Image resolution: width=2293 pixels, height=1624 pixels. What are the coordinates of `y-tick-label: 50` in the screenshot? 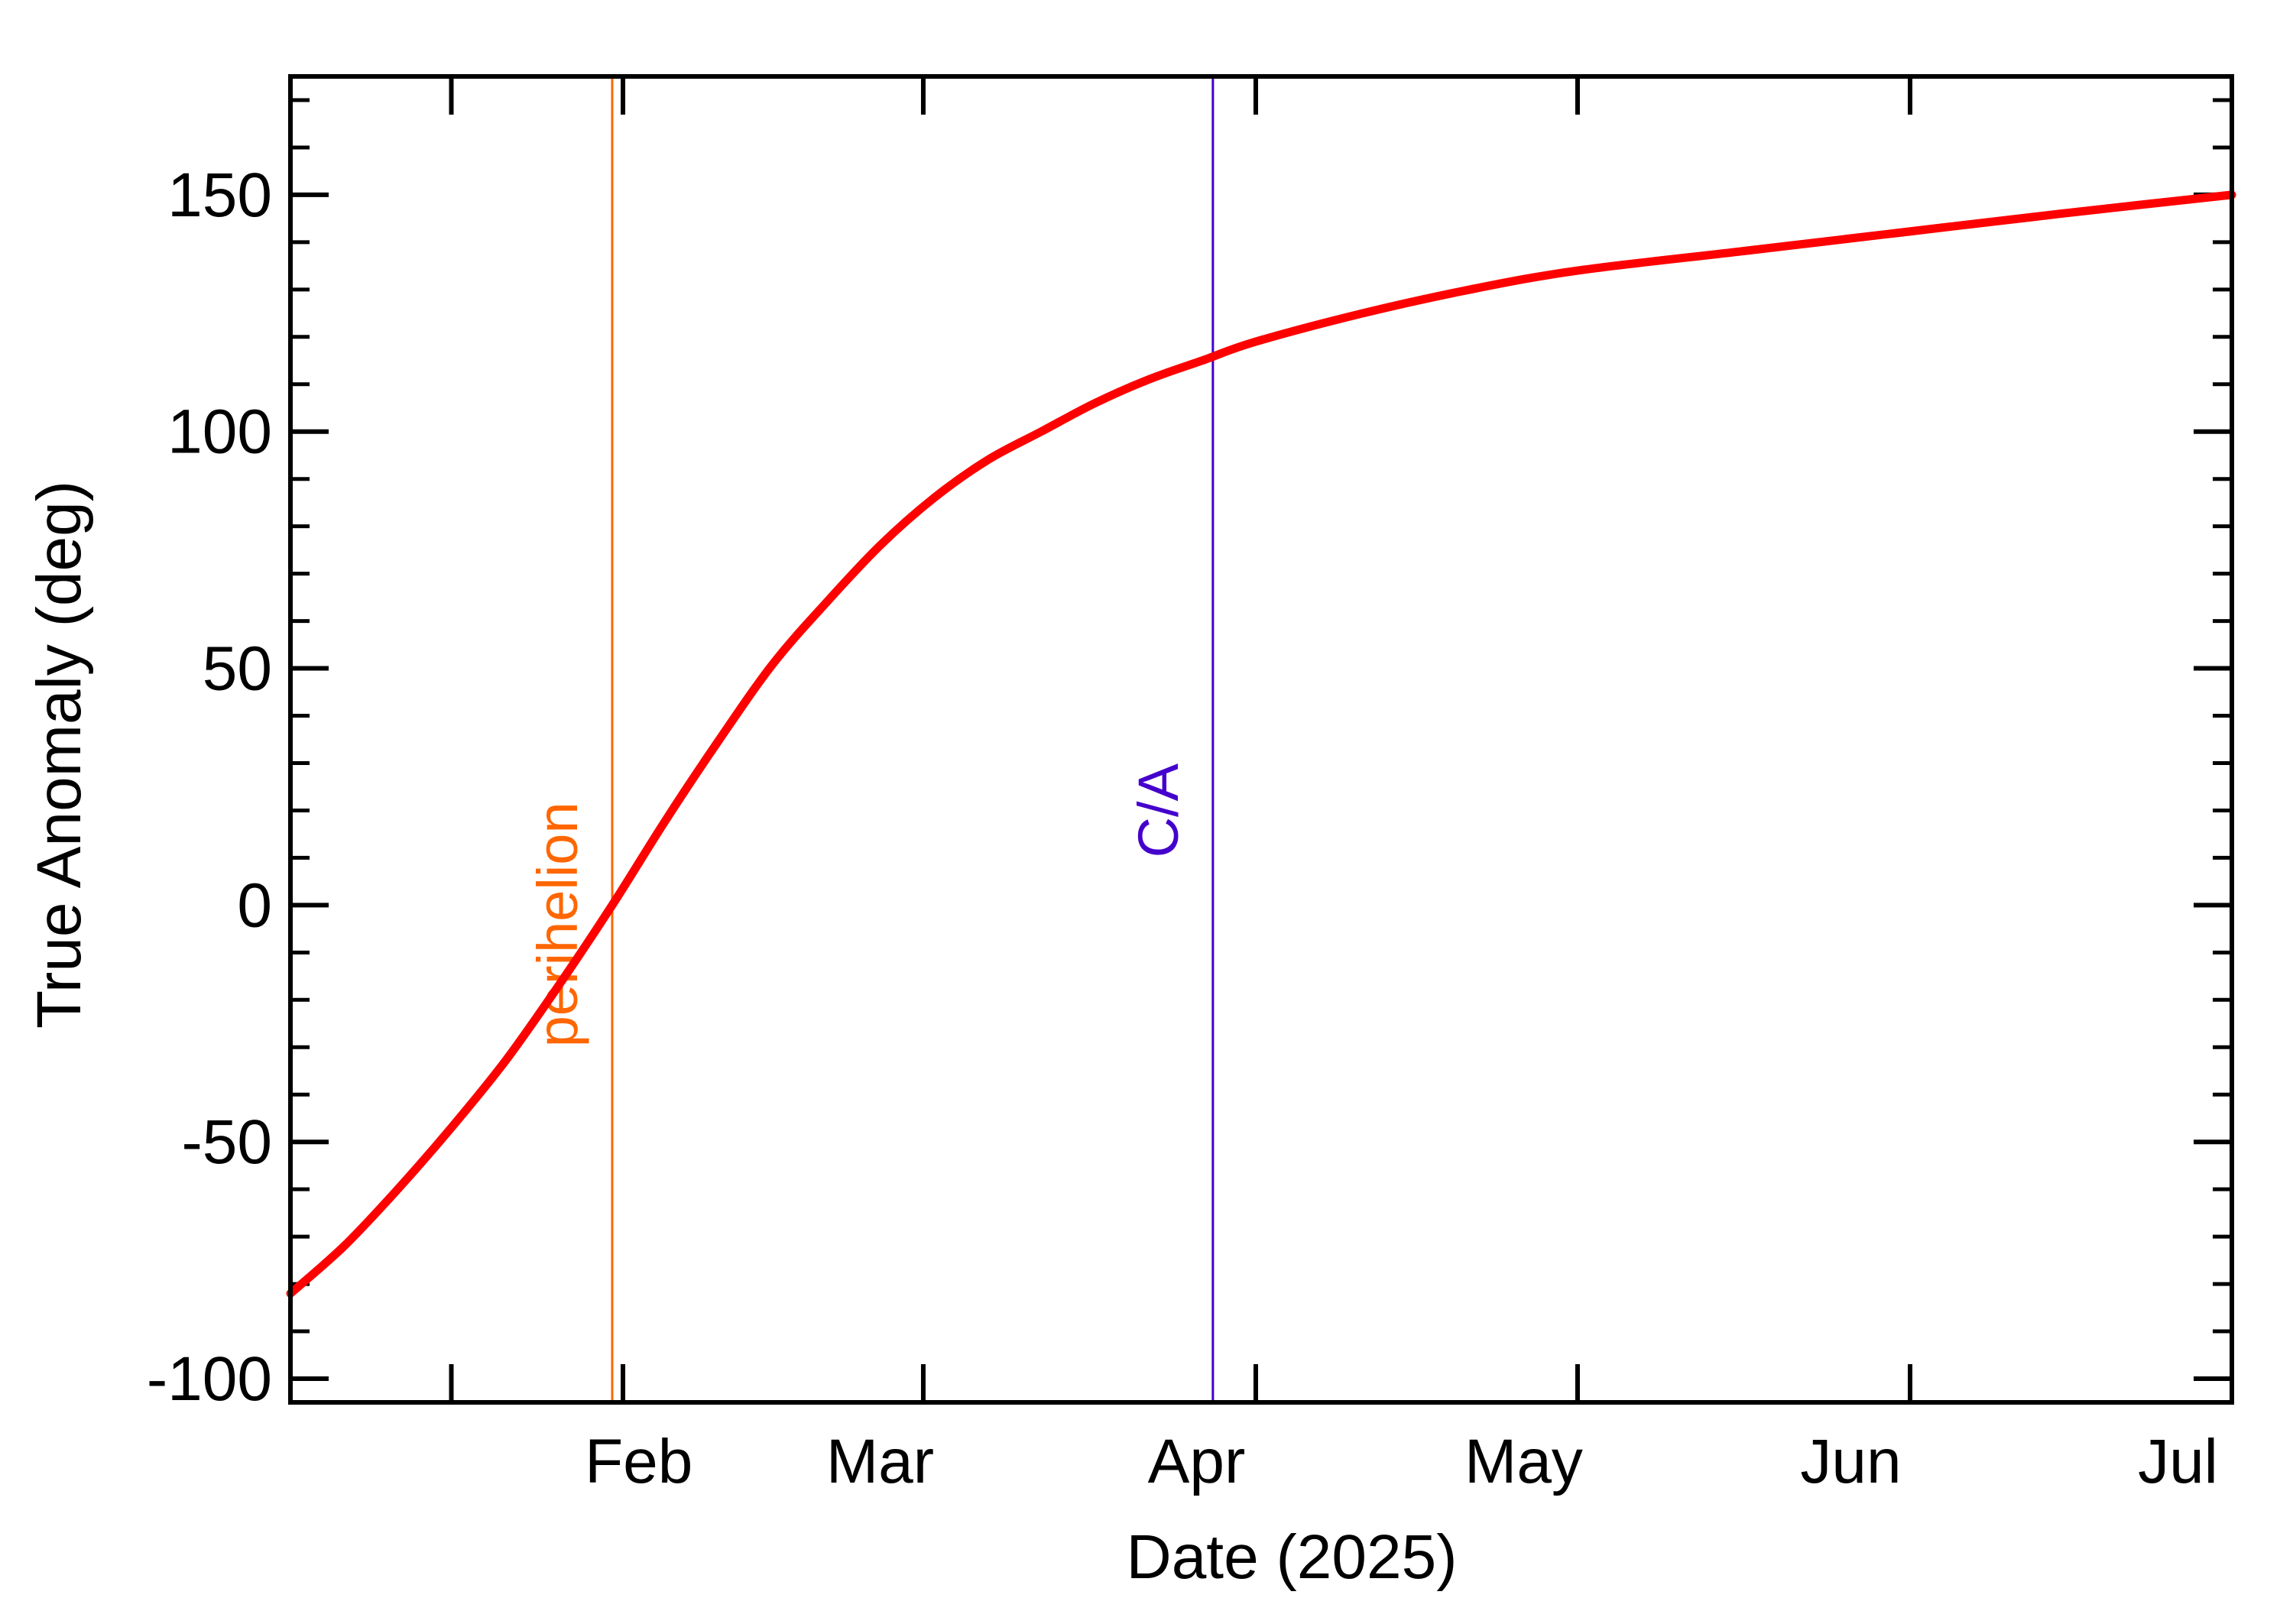 It's located at (237, 669).